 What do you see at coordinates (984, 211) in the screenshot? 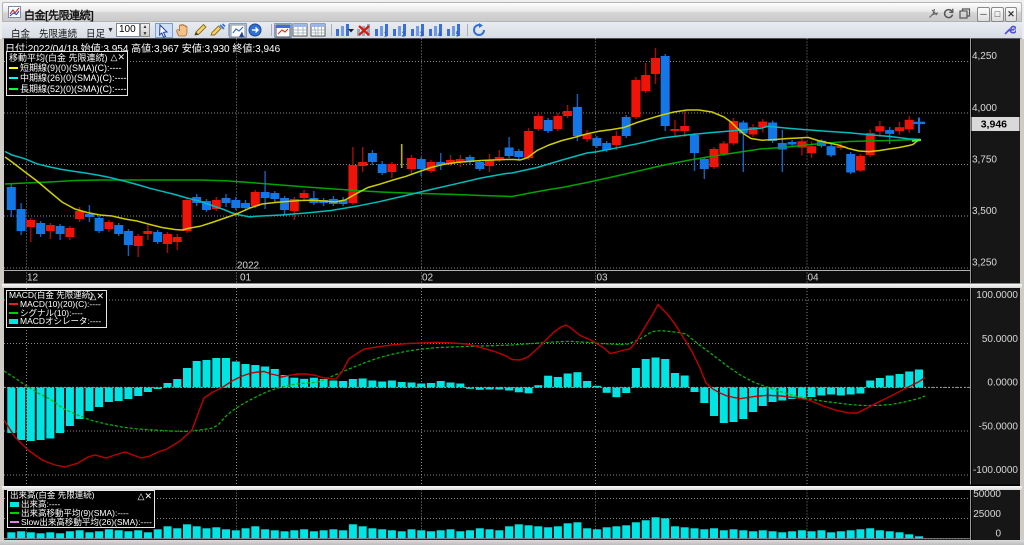
I see `svg-text: 3,500` at bounding box center [984, 211].